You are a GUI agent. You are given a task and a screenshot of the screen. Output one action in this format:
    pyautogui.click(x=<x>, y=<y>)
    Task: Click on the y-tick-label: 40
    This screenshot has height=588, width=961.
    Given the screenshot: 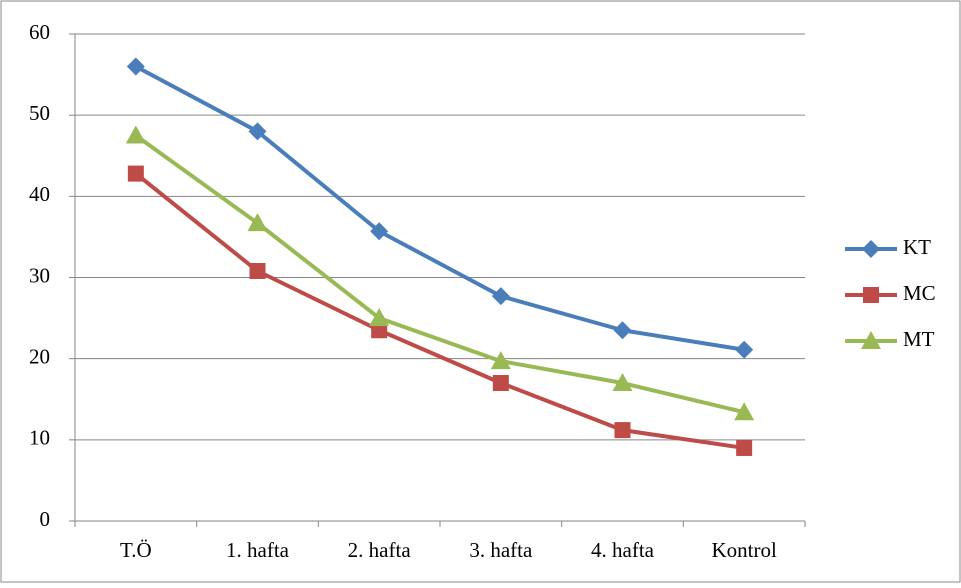 What is the action you would take?
    pyautogui.click(x=39, y=194)
    